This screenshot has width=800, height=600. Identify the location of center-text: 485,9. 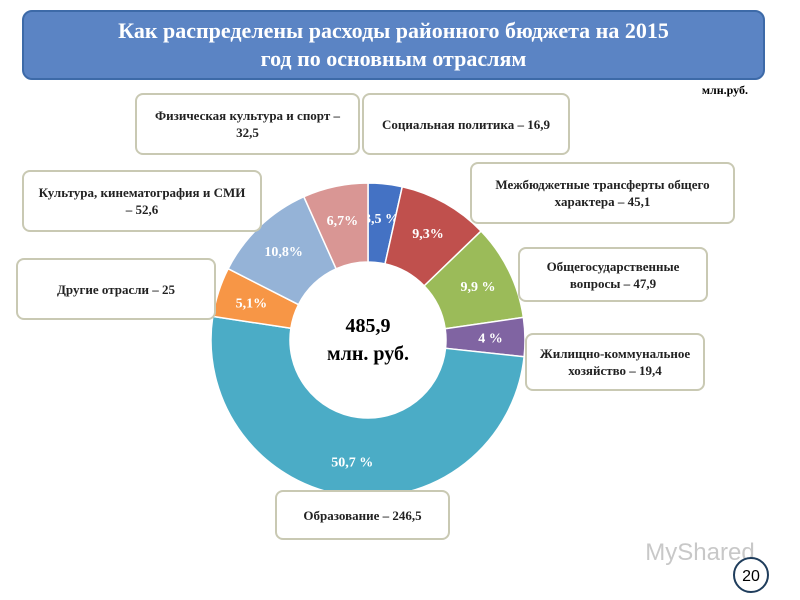
(368, 326).